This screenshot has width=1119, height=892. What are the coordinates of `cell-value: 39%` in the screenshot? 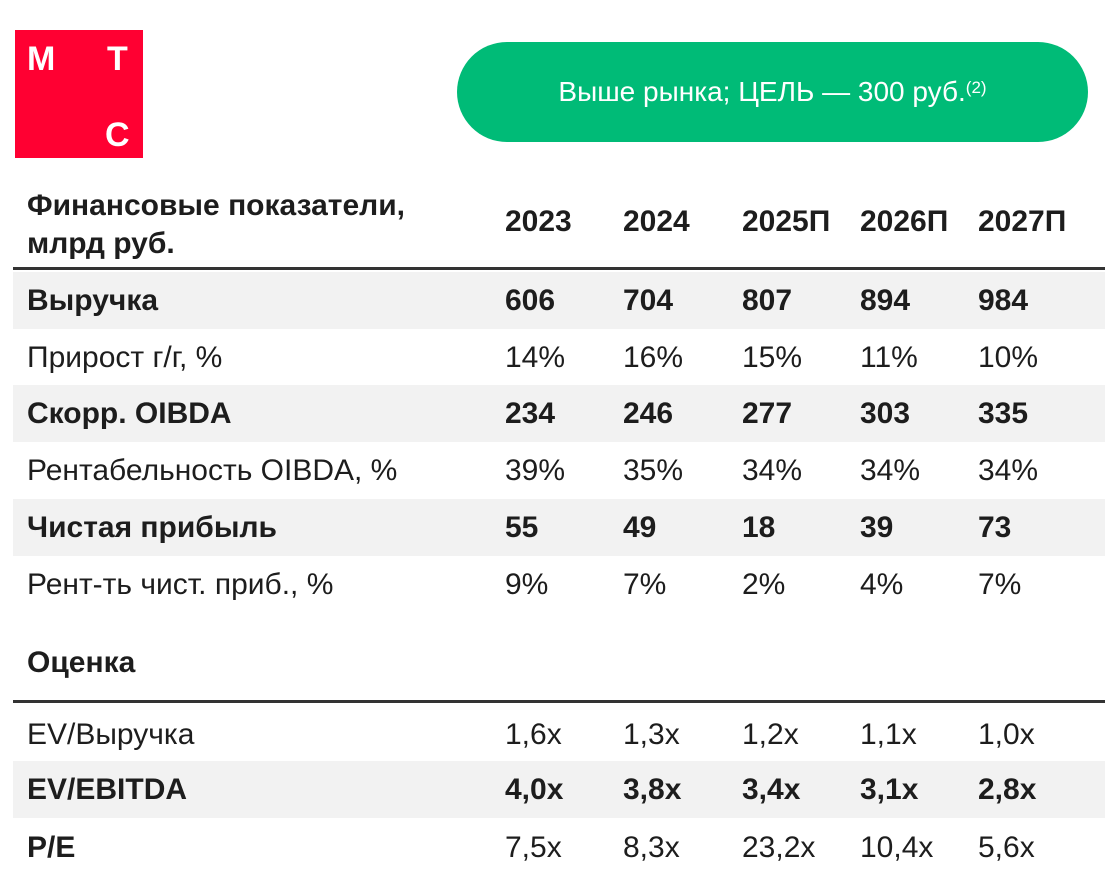 It's located at (535, 470).